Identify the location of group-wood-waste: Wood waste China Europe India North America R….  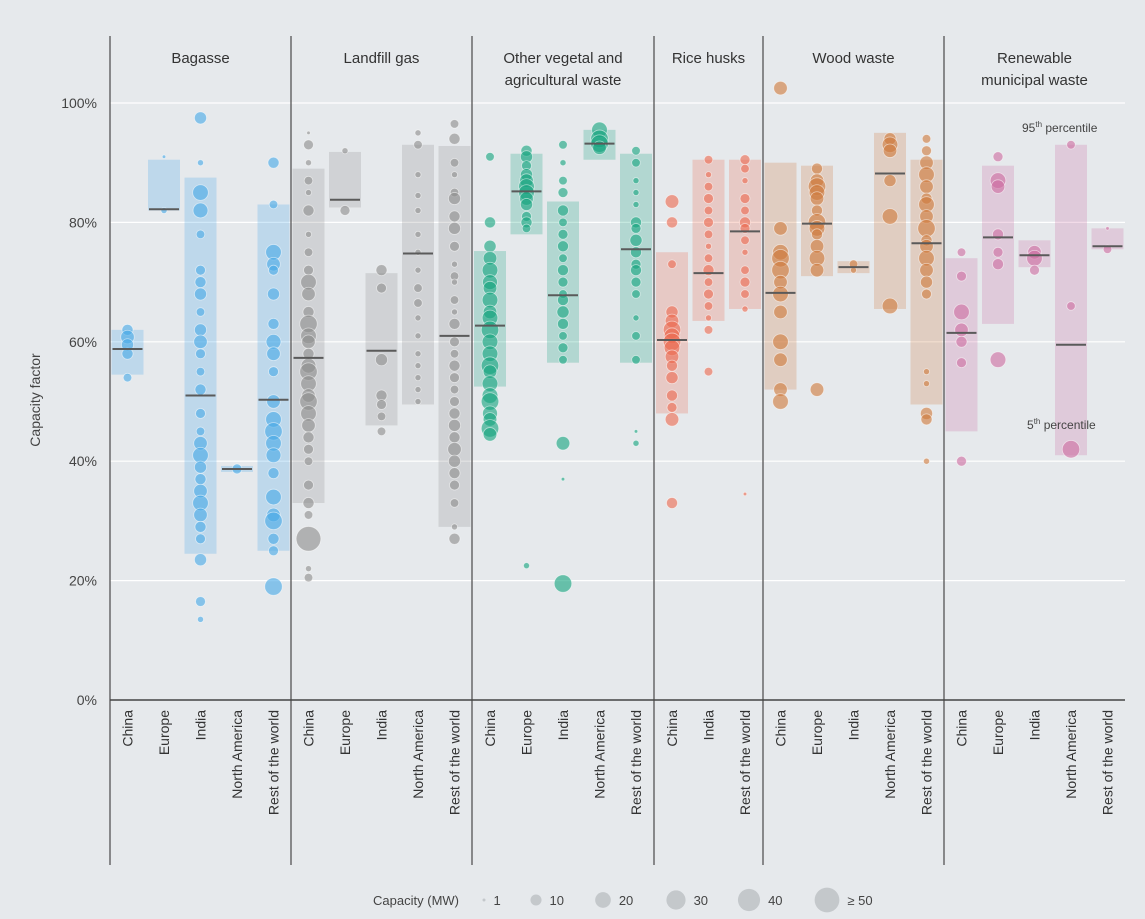
(853, 432).